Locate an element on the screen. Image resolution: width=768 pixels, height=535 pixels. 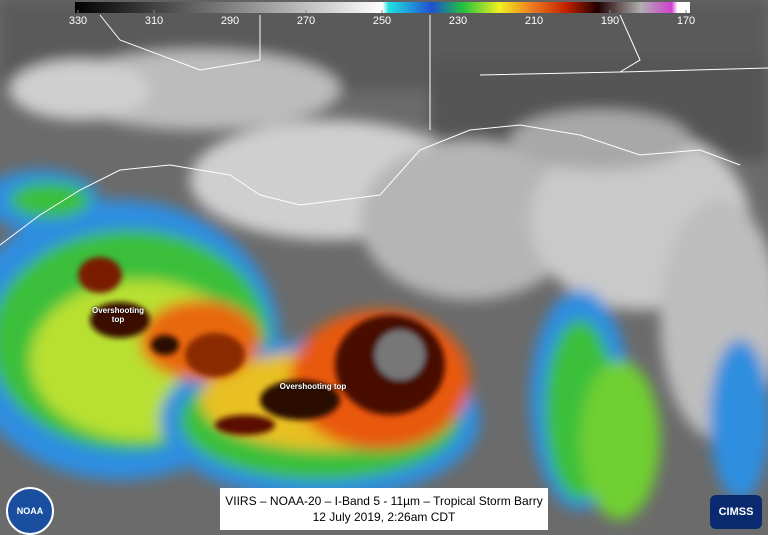
colorbar-label: 310 is located at coordinates (154, 21).